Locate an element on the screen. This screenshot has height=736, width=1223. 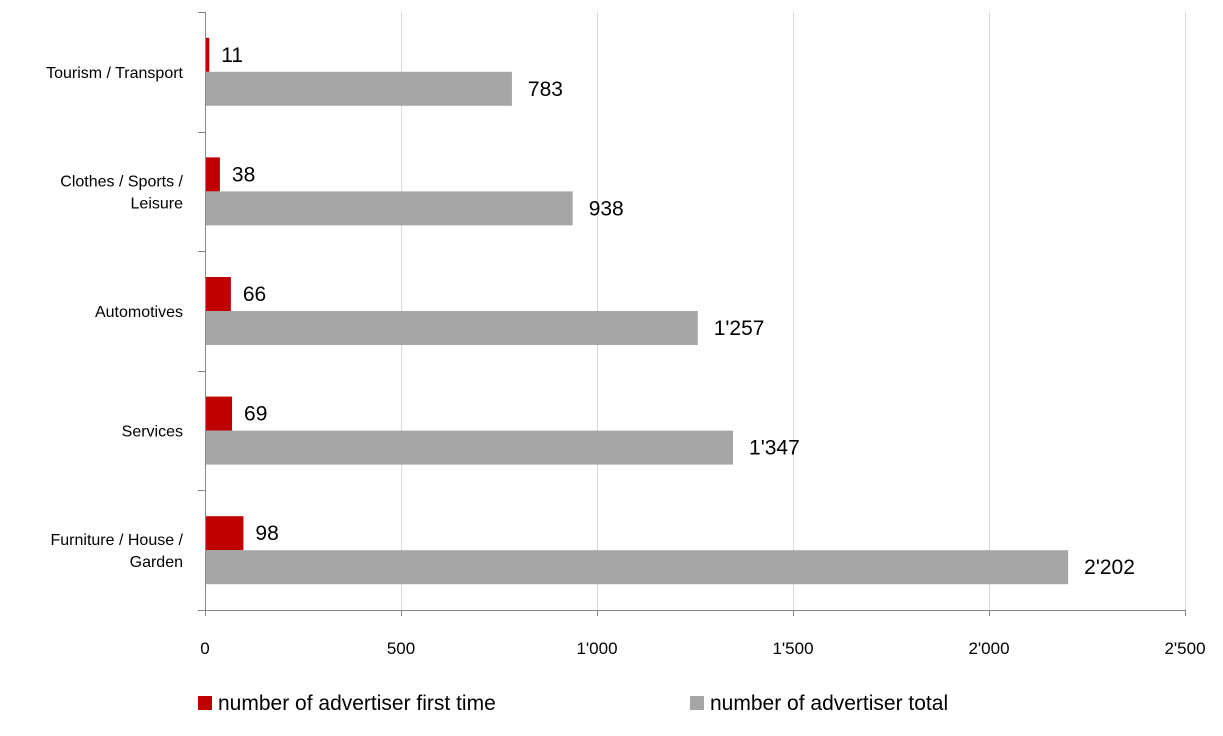
category-label: Garden is located at coordinates (156, 562).